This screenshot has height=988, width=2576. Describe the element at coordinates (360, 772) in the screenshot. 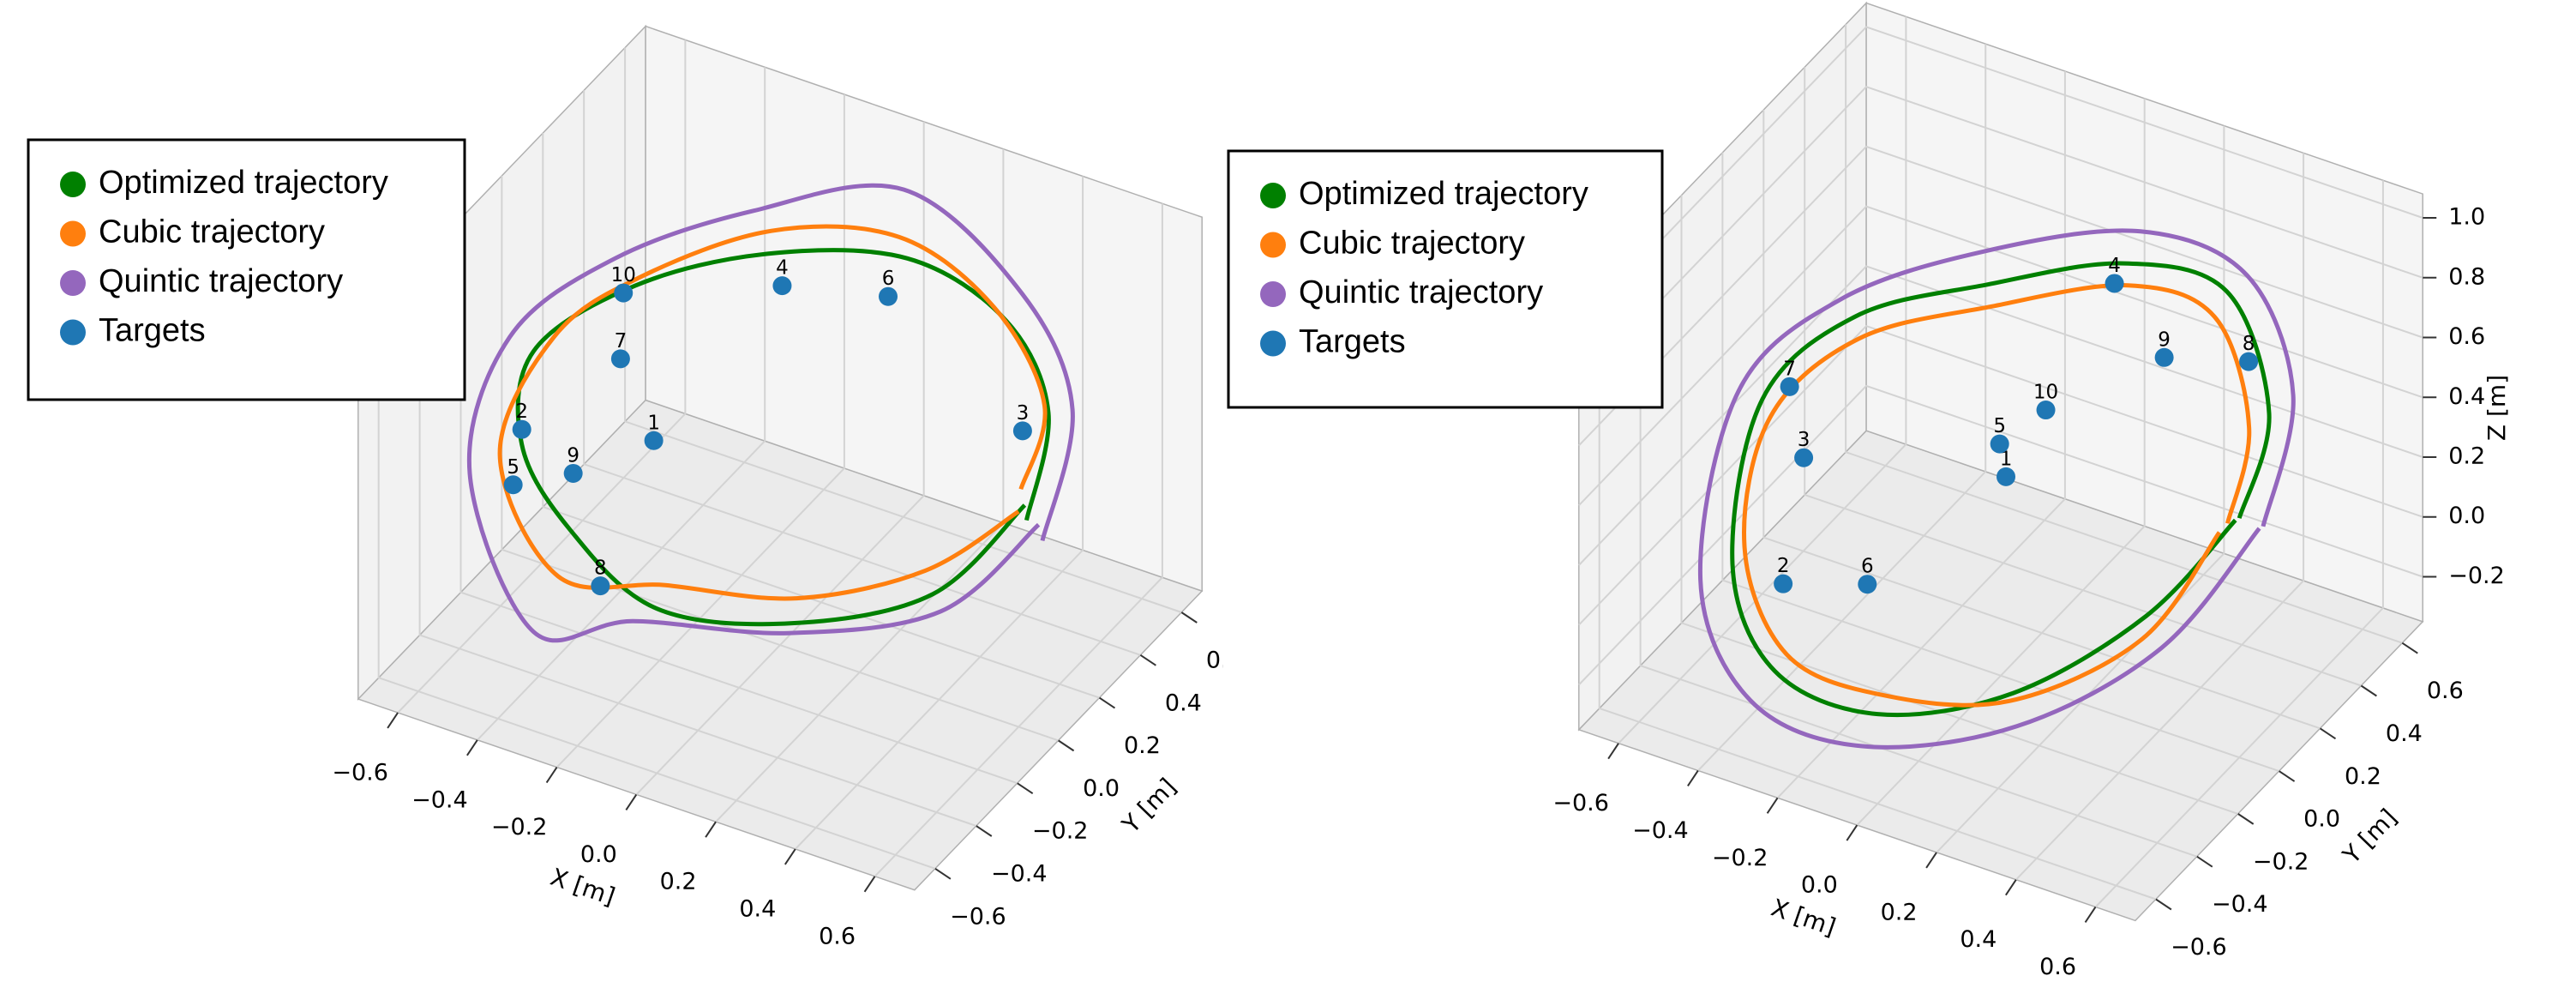

I see `x-tick-label: −0.6` at that location.